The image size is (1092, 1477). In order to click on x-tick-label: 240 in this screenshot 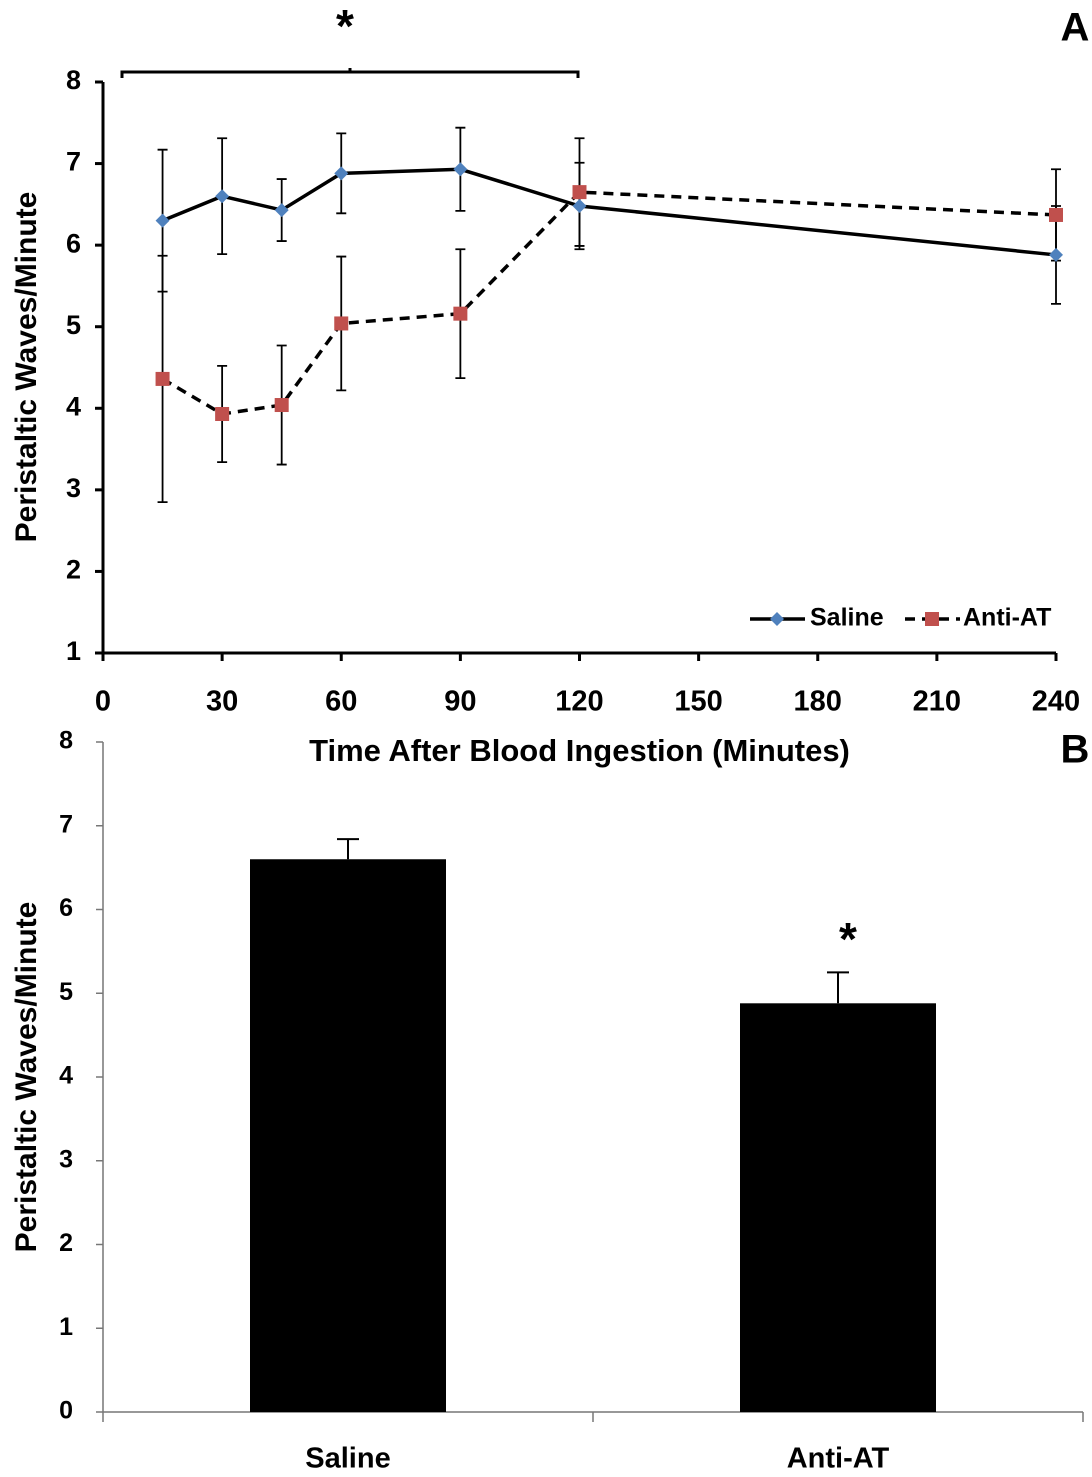, I will do `click(1056, 702)`.